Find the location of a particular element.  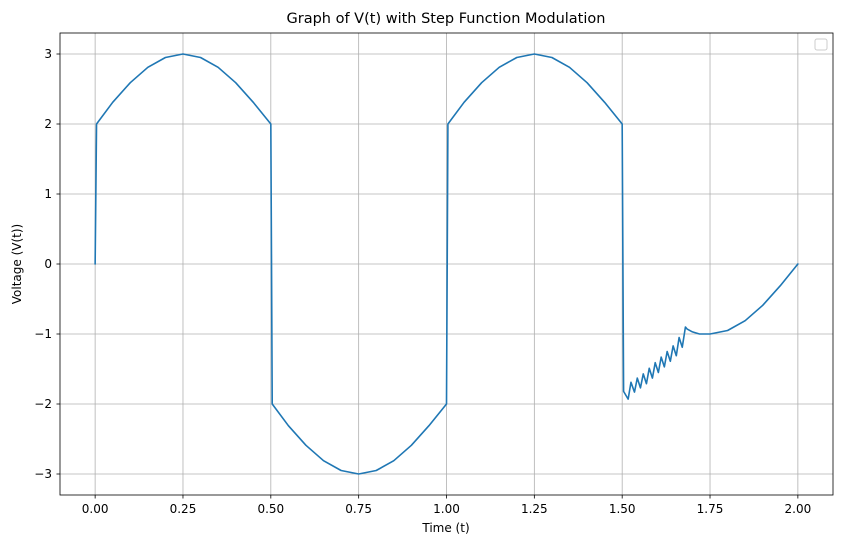

x-tick-label: 0.00 is located at coordinates (95, 509).